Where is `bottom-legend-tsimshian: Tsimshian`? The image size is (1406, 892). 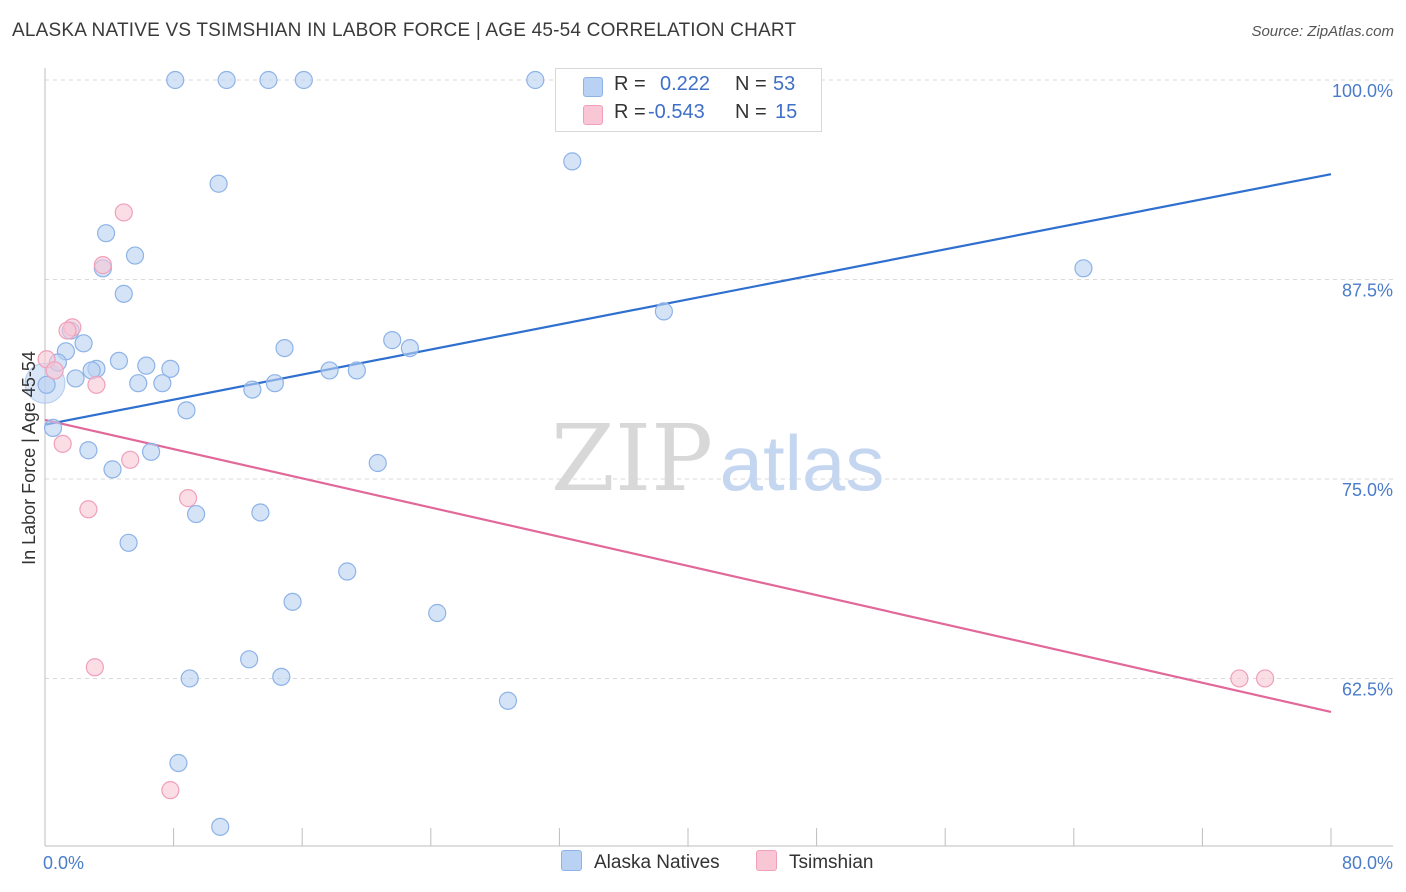 bottom-legend-tsimshian: Tsimshian is located at coordinates (814, 862).